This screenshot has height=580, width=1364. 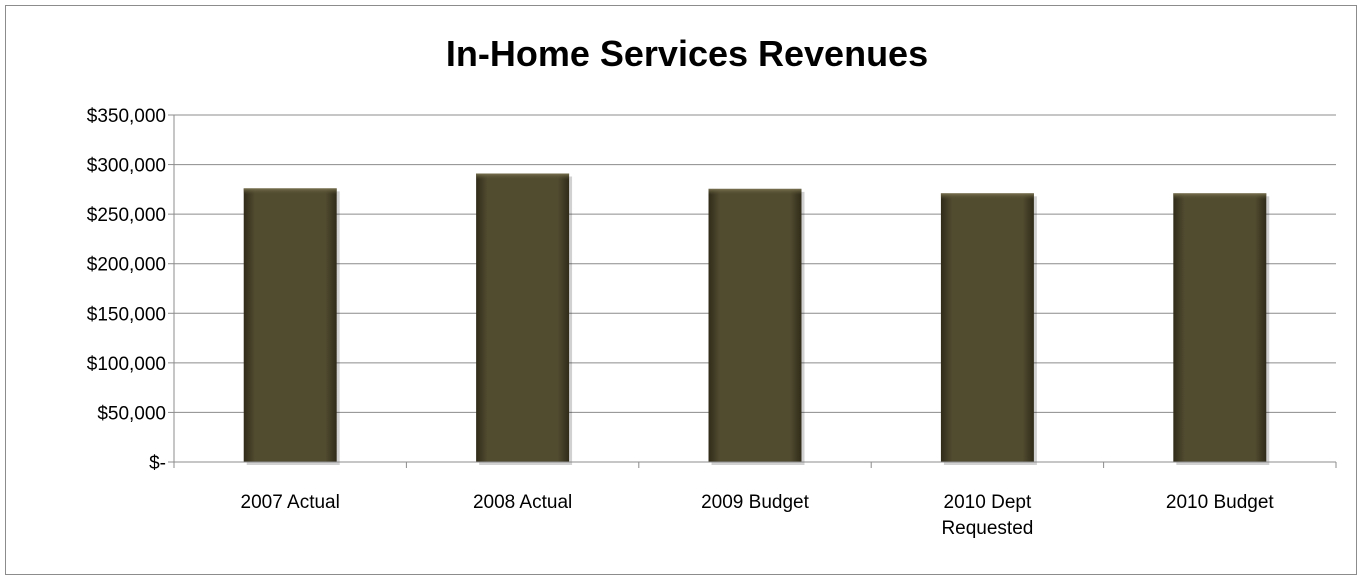 What do you see at coordinates (522, 502) in the screenshot?
I see `x-tick-label: 2008 Actual` at bounding box center [522, 502].